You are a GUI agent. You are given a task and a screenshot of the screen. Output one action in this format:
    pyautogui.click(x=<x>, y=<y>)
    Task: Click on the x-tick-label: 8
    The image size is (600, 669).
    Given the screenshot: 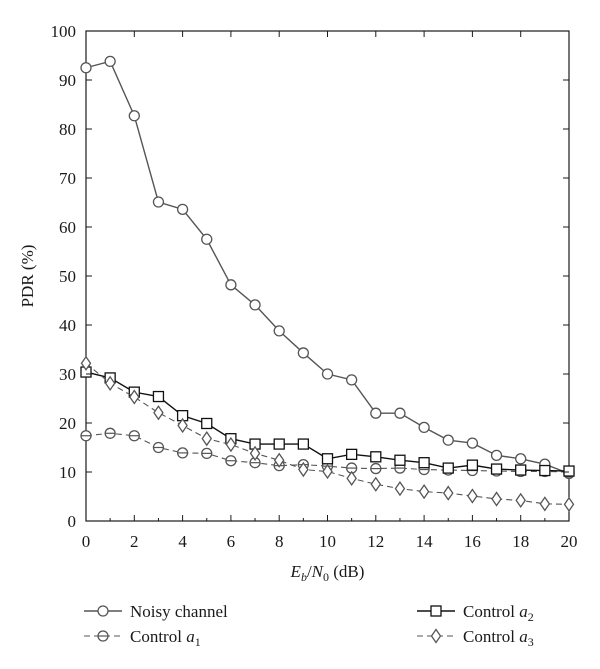 What is the action you would take?
    pyautogui.click(x=279, y=541)
    